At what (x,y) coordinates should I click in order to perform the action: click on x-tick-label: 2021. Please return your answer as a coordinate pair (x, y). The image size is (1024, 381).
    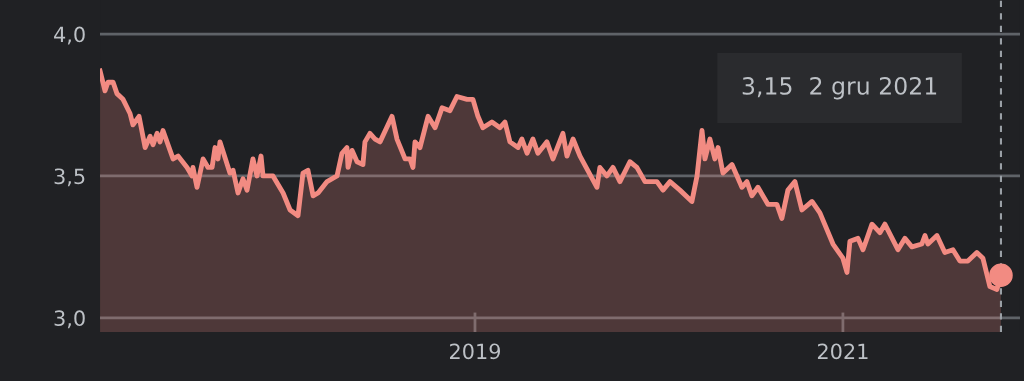
    Looking at the image, I should click on (842, 351).